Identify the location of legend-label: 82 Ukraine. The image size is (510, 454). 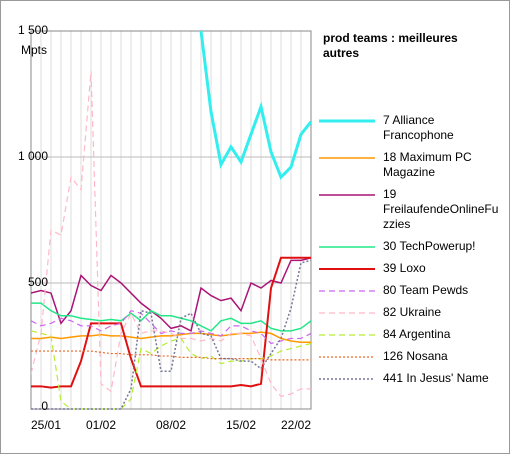
(412, 312).